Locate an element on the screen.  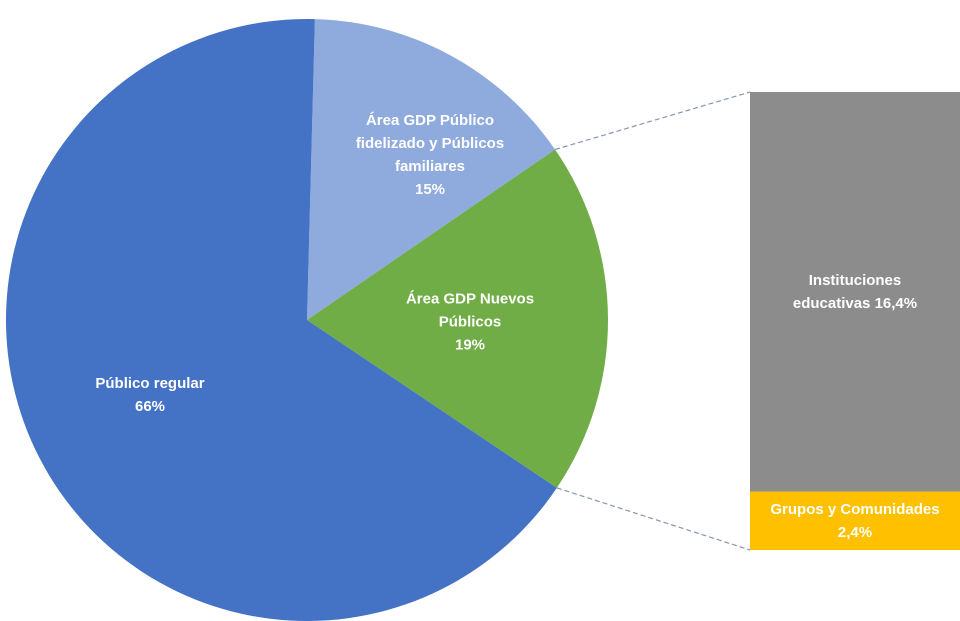
value-label: 16,4% is located at coordinates (896, 303).